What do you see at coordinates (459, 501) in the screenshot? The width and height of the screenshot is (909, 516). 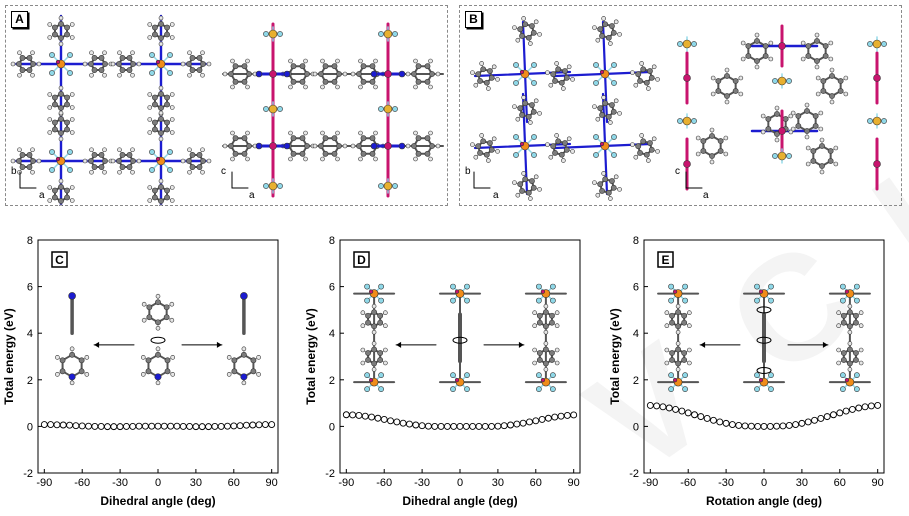 I see `x-axis-label: Dihedral angle (deg)` at bounding box center [459, 501].